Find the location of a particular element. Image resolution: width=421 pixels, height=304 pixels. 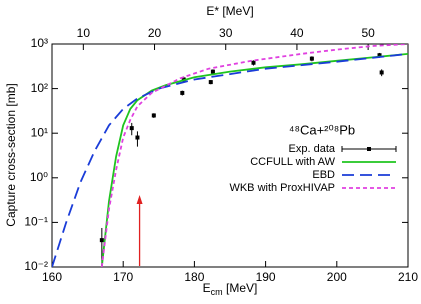

legend-label: WKB with ProxHIVAP is located at coordinates (282, 188).